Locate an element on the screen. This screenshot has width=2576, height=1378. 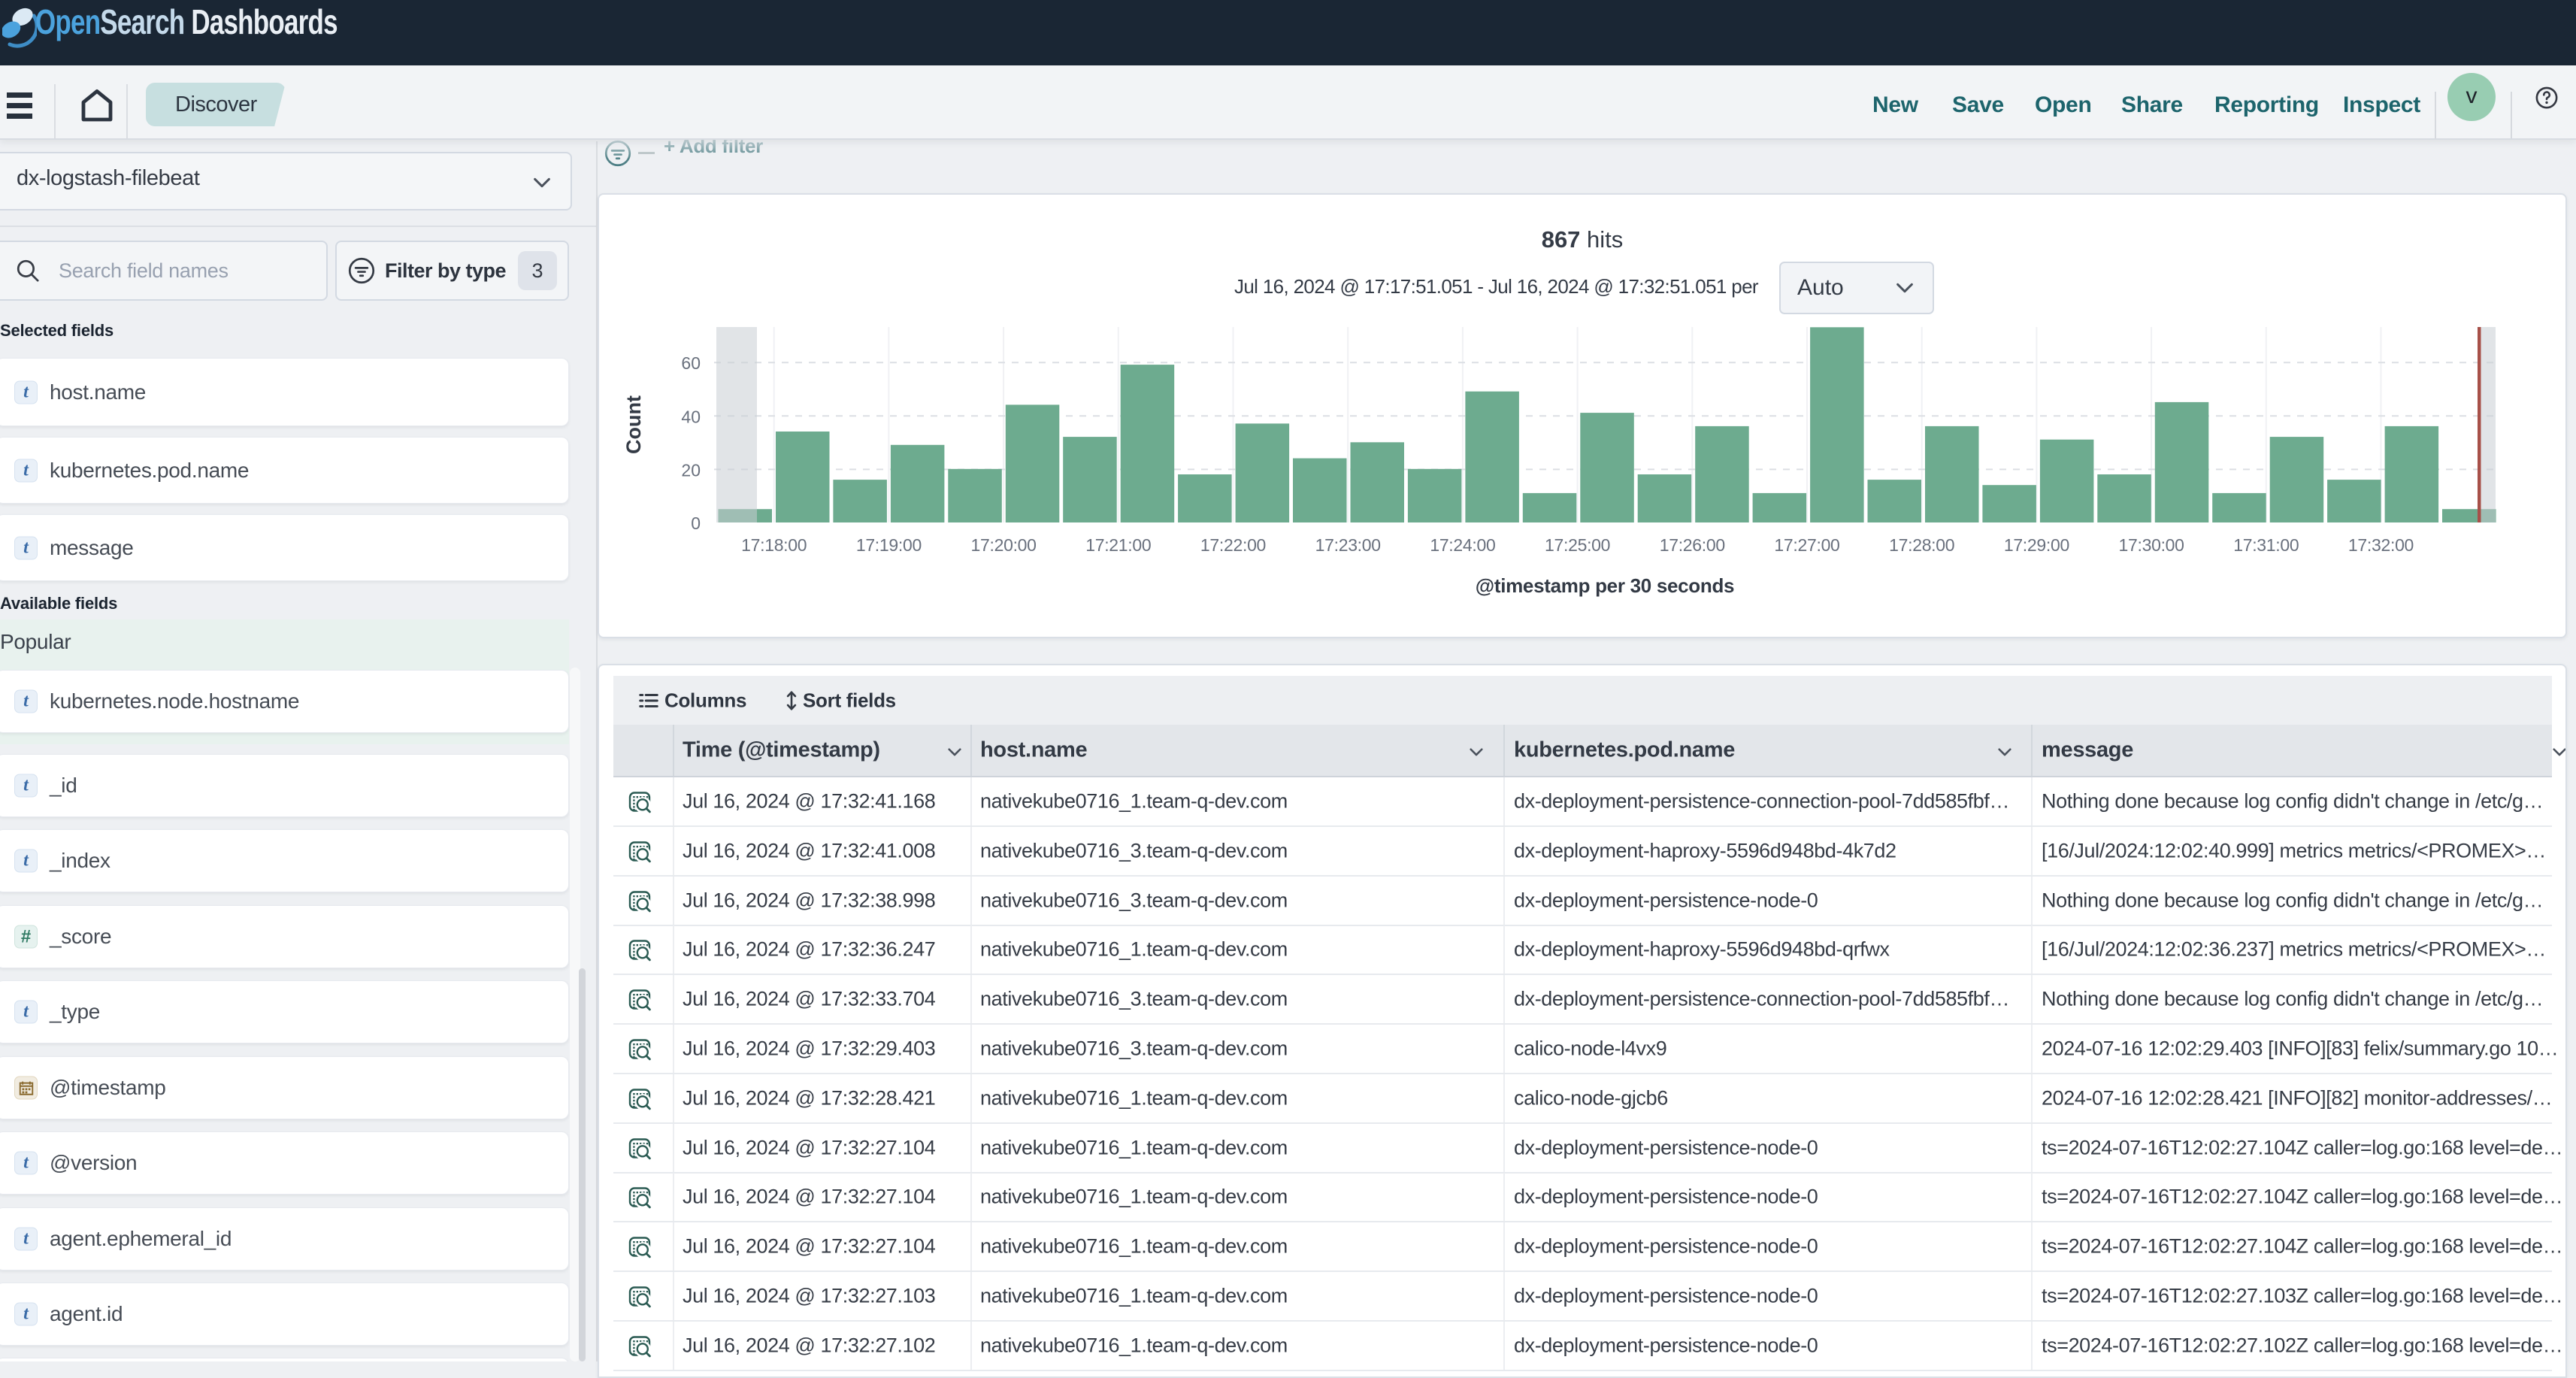
svg-text: 0 is located at coordinates (696, 523).